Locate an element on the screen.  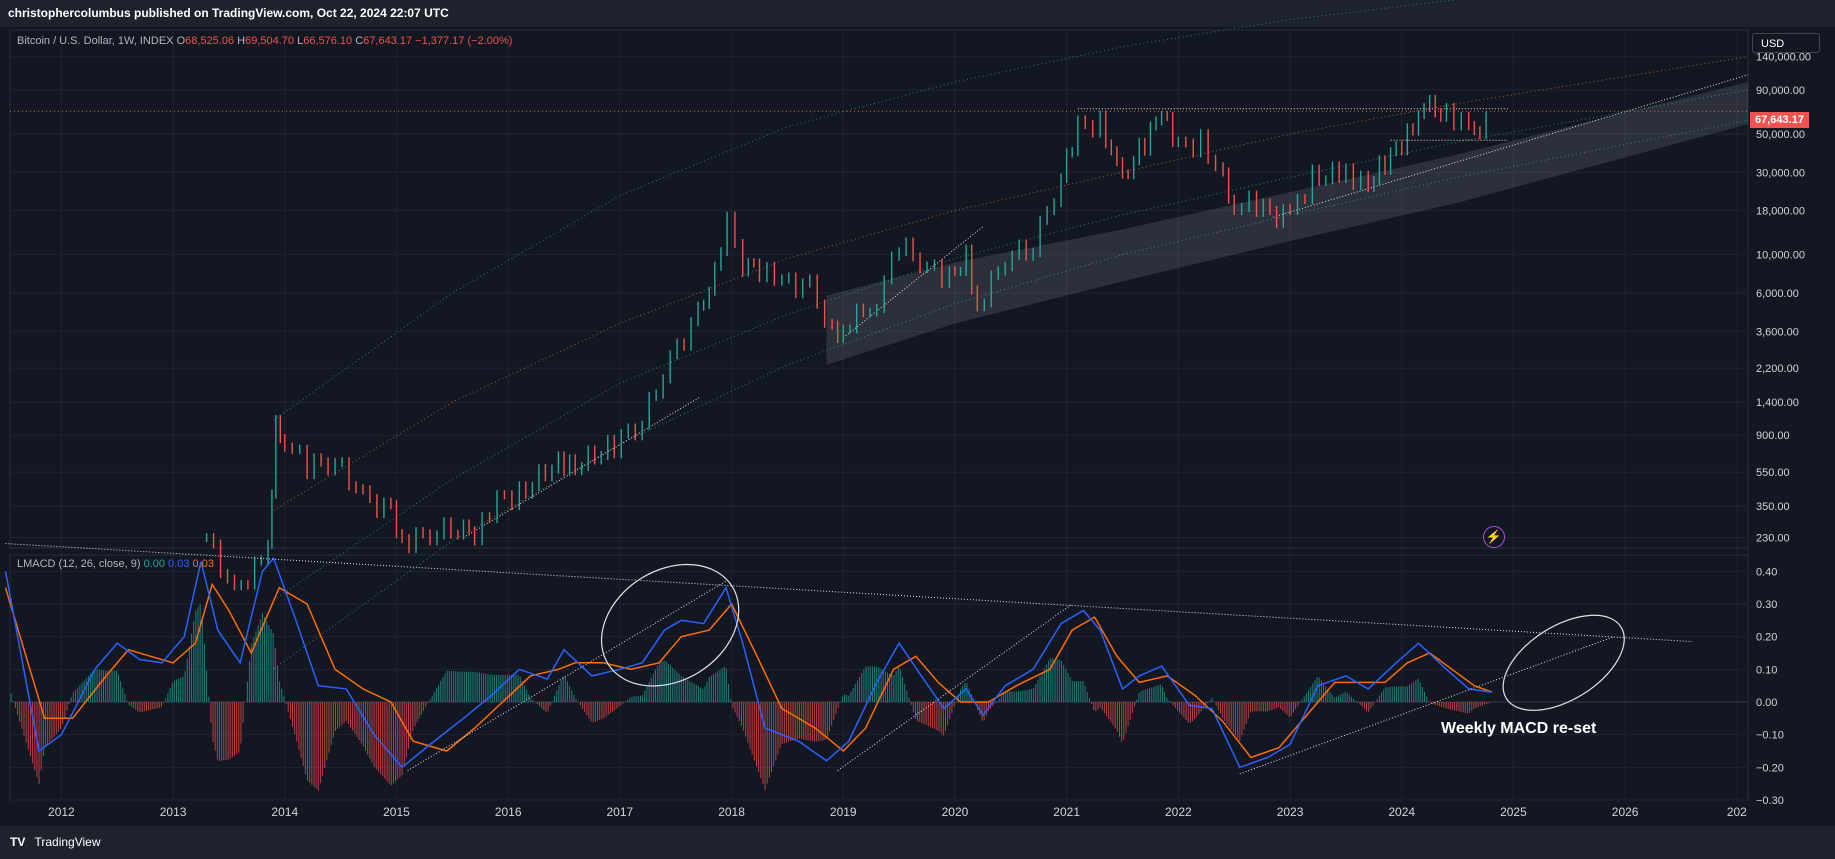
macd-tick-label: 0.10 is located at coordinates (1766, 670).